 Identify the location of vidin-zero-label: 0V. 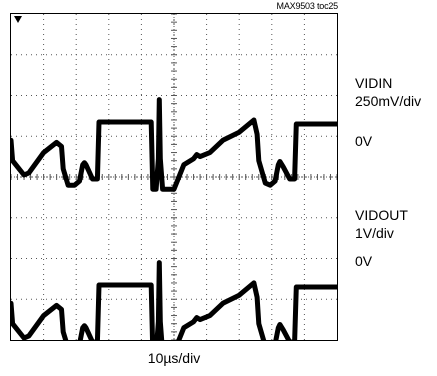
(364, 141).